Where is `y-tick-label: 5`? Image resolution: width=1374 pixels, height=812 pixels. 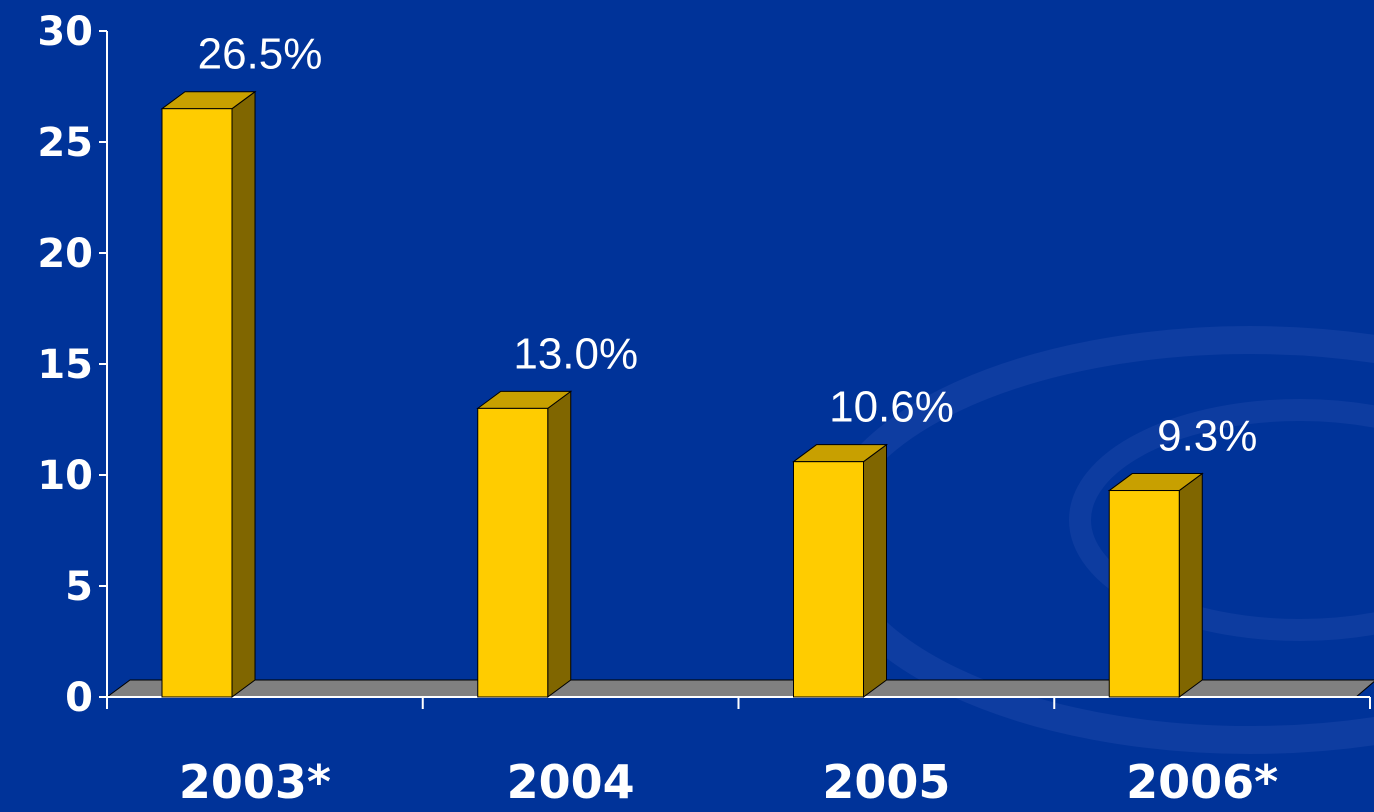
y-tick-label: 5 is located at coordinates (79, 587).